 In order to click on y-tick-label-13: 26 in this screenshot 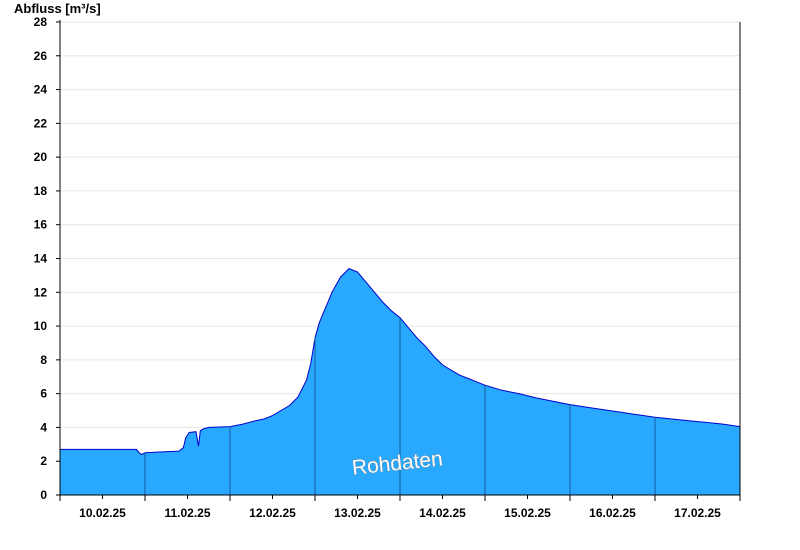, I will do `click(41, 56)`.